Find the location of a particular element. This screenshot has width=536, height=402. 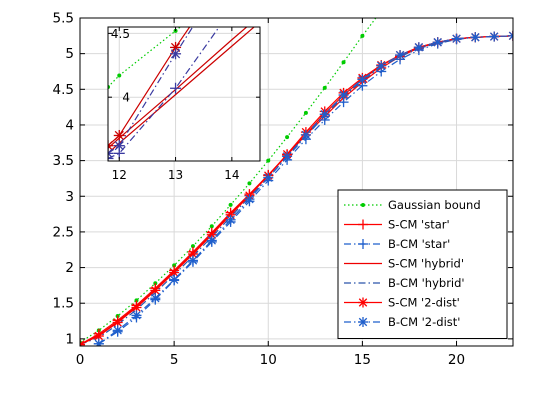

main-y-tick-label-5: 3.5 is located at coordinates (63, 161).